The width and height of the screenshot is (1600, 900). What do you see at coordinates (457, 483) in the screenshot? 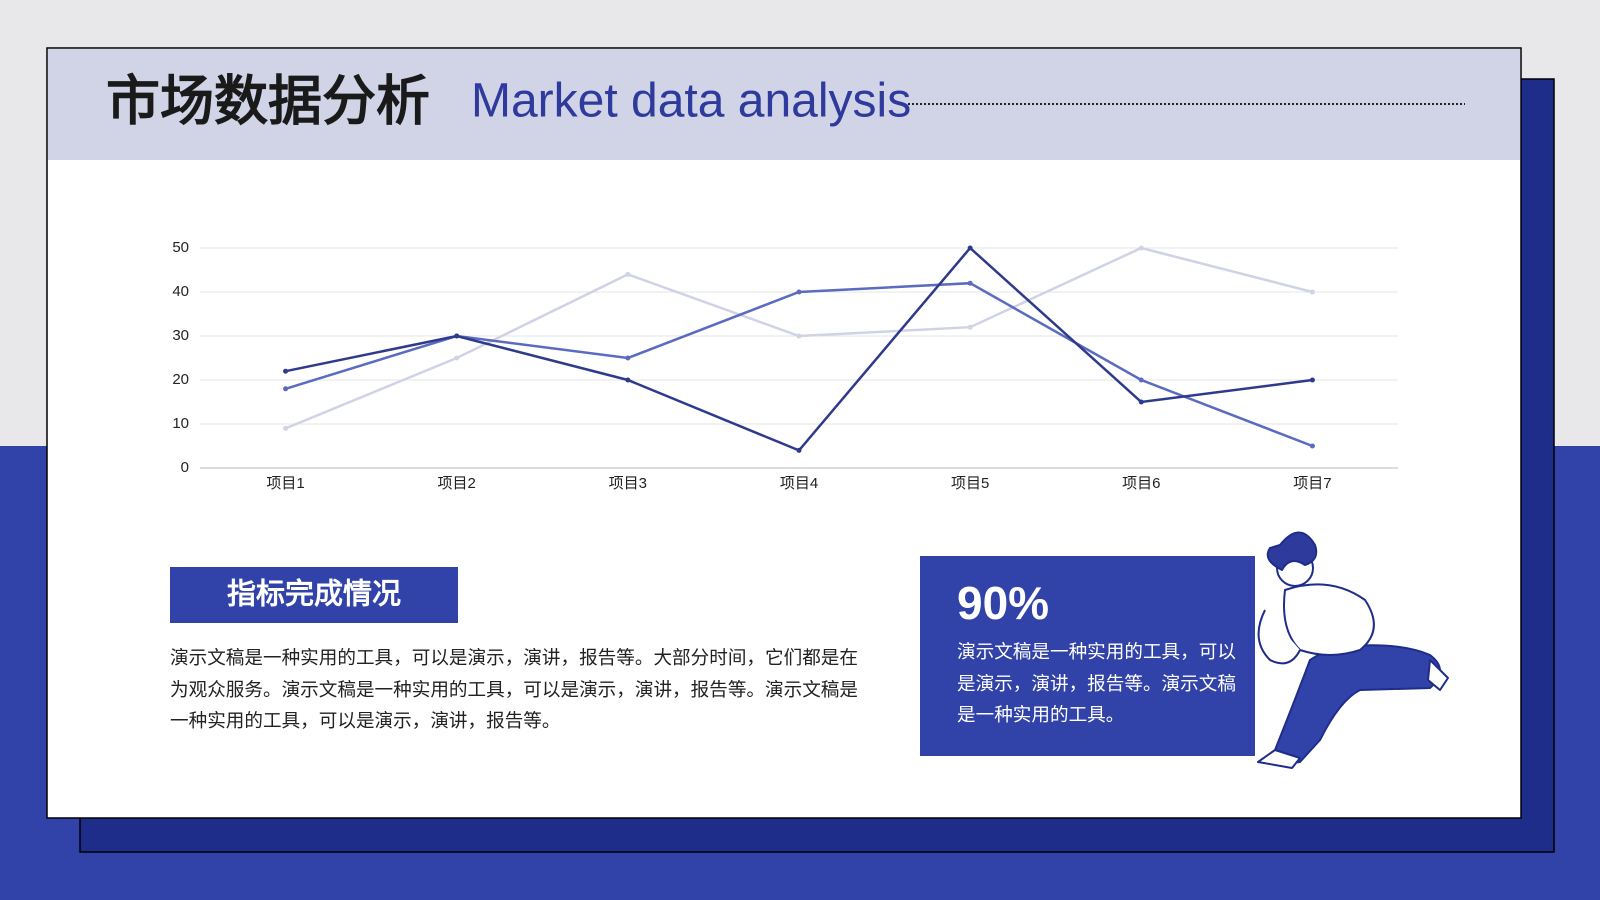
I see `x-tick-label: 项目2` at bounding box center [457, 483].